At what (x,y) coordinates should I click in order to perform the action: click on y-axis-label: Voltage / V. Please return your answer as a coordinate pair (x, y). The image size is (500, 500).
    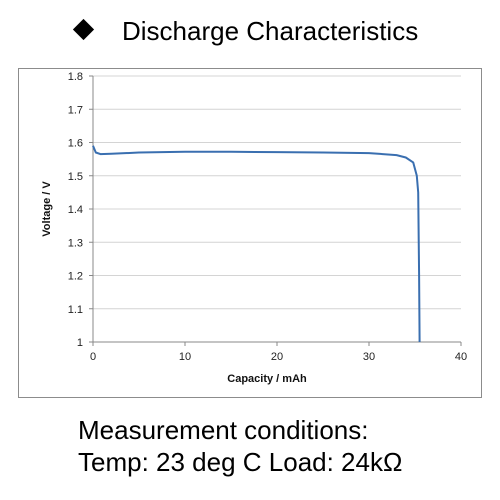
    Looking at the image, I should click on (47, 209).